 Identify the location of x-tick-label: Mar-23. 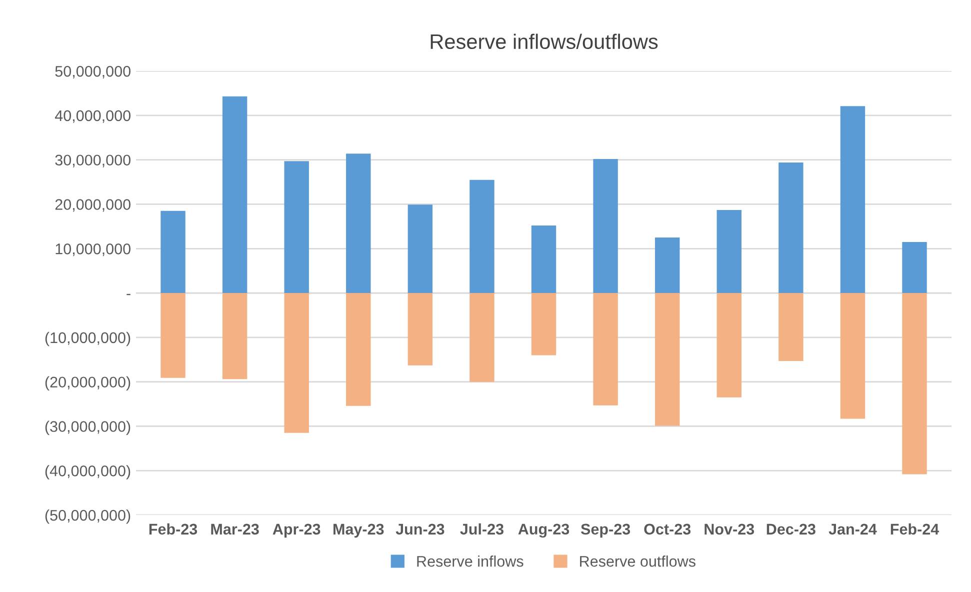
(235, 529).